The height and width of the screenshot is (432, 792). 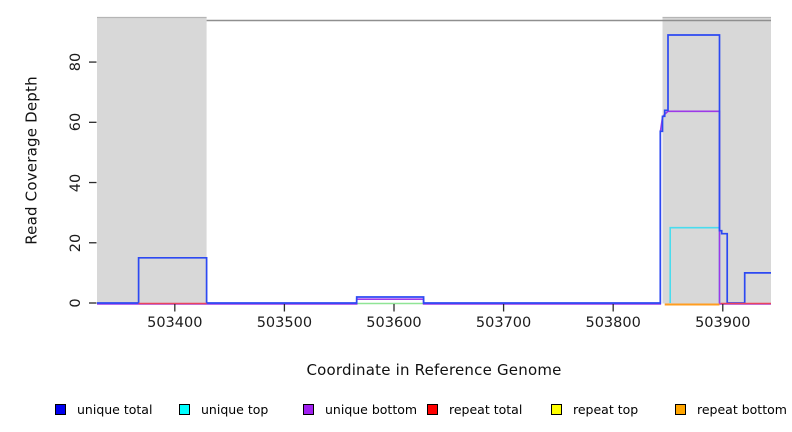 What do you see at coordinates (76, 62) in the screenshot?
I see `y-tick-label: 80` at bounding box center [76, 62].